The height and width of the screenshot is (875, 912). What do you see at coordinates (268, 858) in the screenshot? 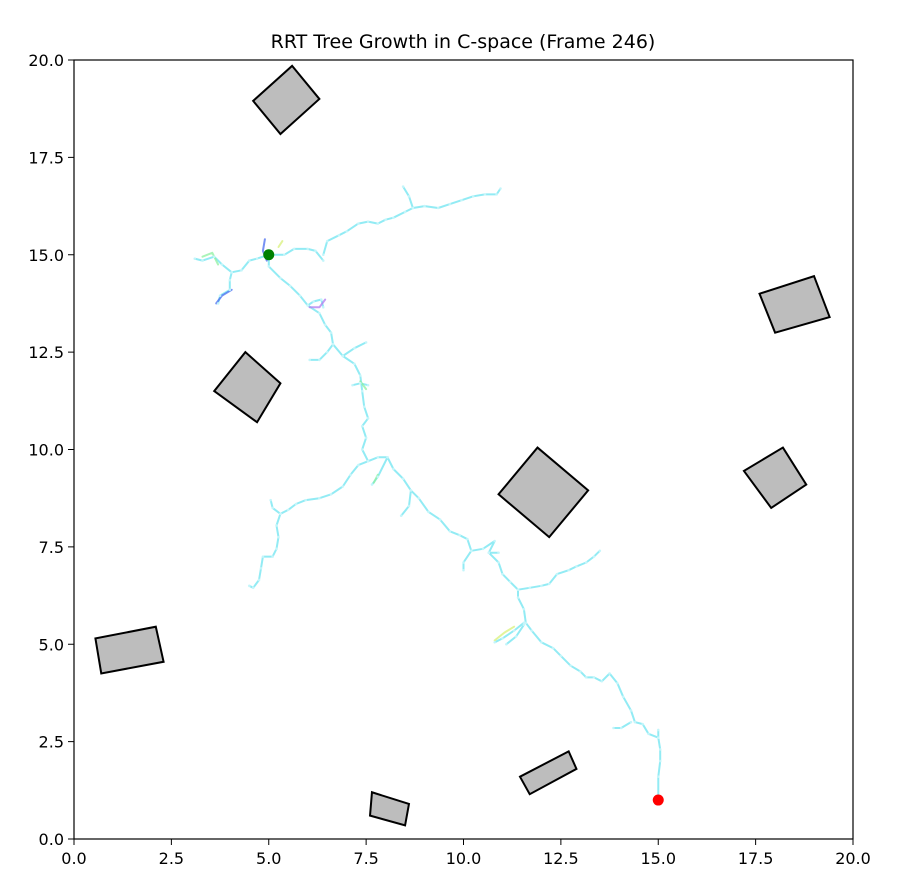
I see `x-tick-label: 5.0` at bounding box center [268, 858].